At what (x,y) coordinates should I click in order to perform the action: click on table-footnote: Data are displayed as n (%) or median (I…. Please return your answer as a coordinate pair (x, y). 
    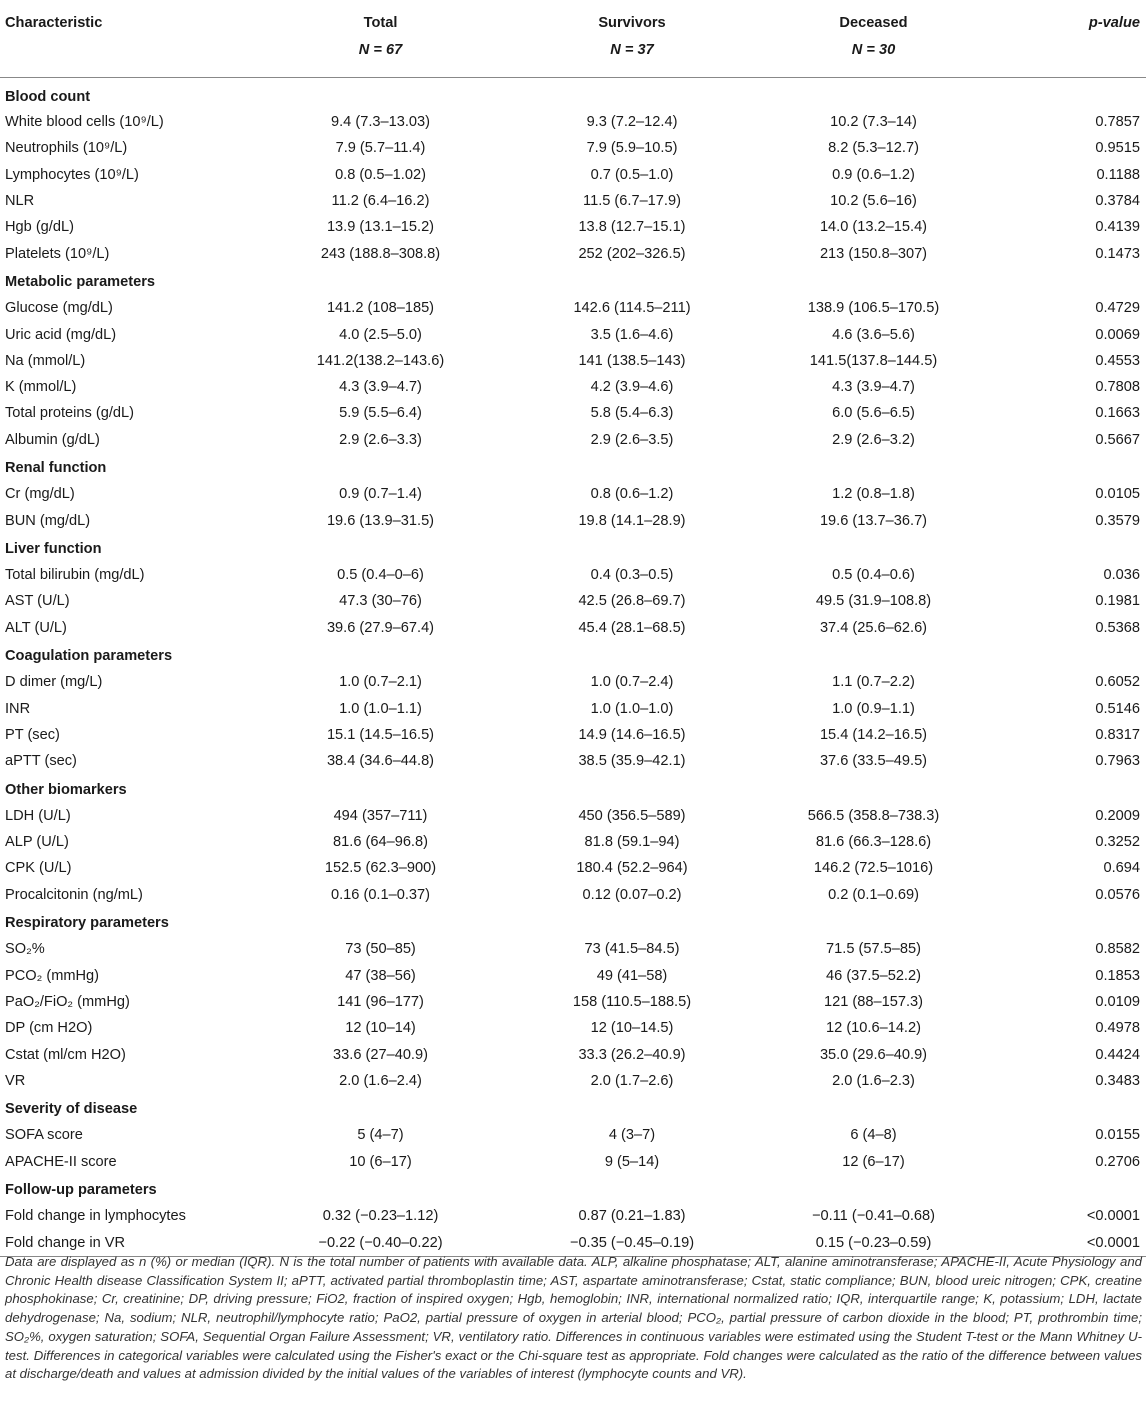
    Looking at the image, I should click on (573, 1318).